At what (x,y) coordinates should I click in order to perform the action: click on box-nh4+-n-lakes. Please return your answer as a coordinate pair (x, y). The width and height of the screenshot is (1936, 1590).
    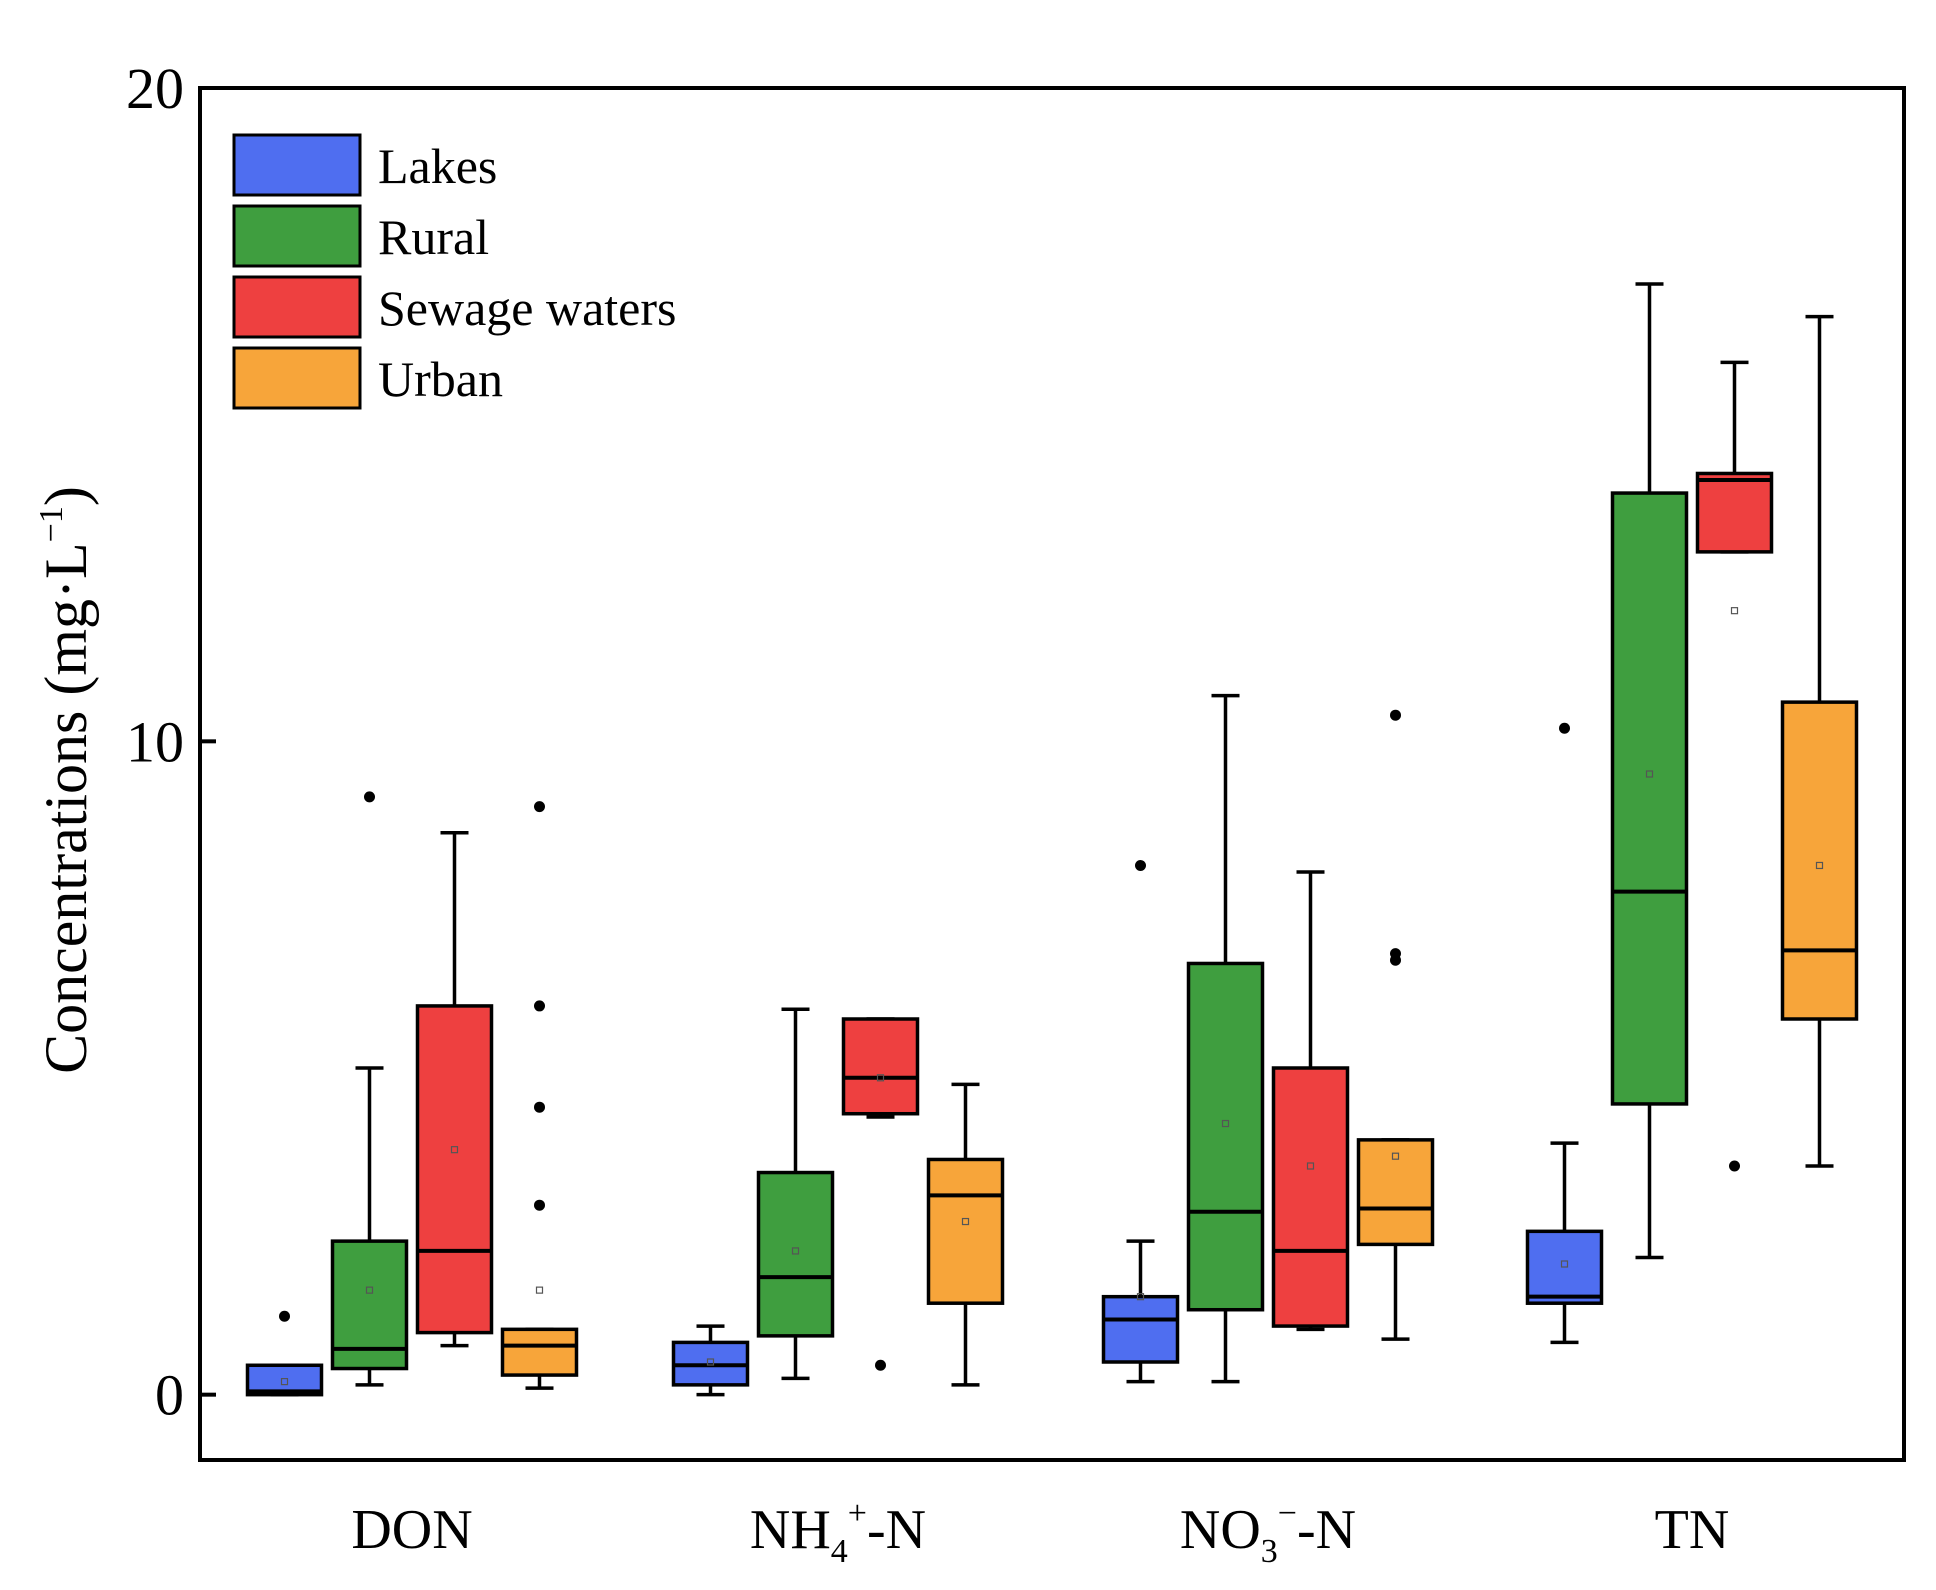
    Looking at the image, I should click on (710, 1360).